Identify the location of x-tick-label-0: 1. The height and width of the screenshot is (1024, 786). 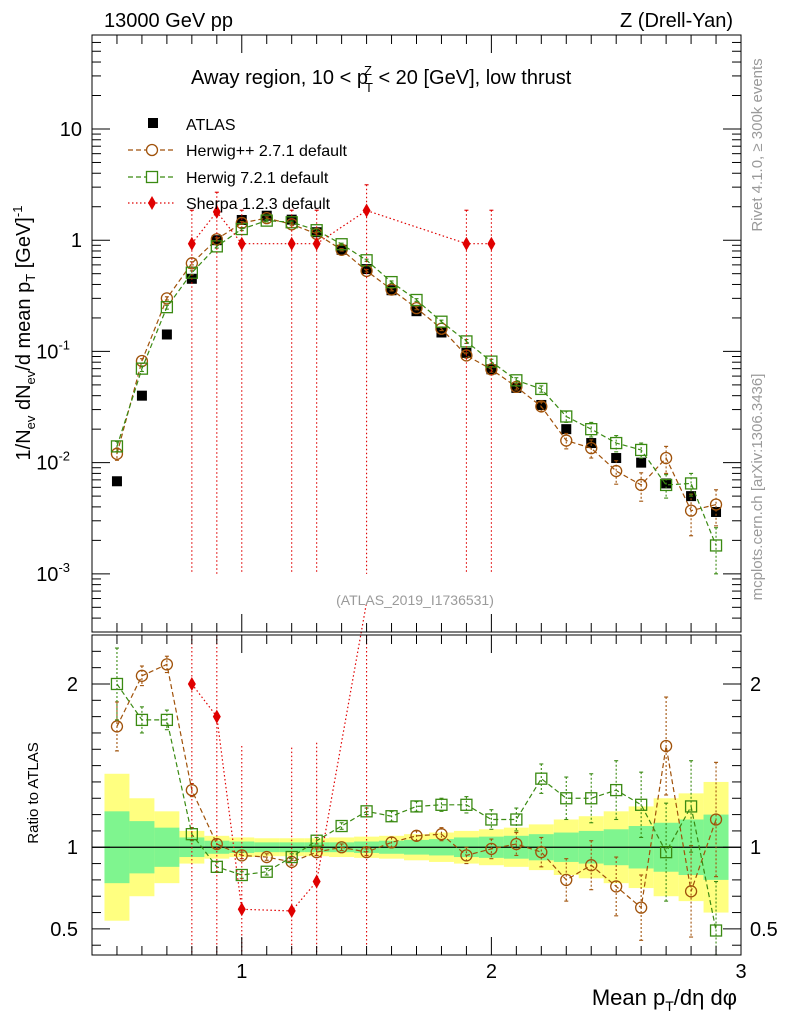
(241, 972).